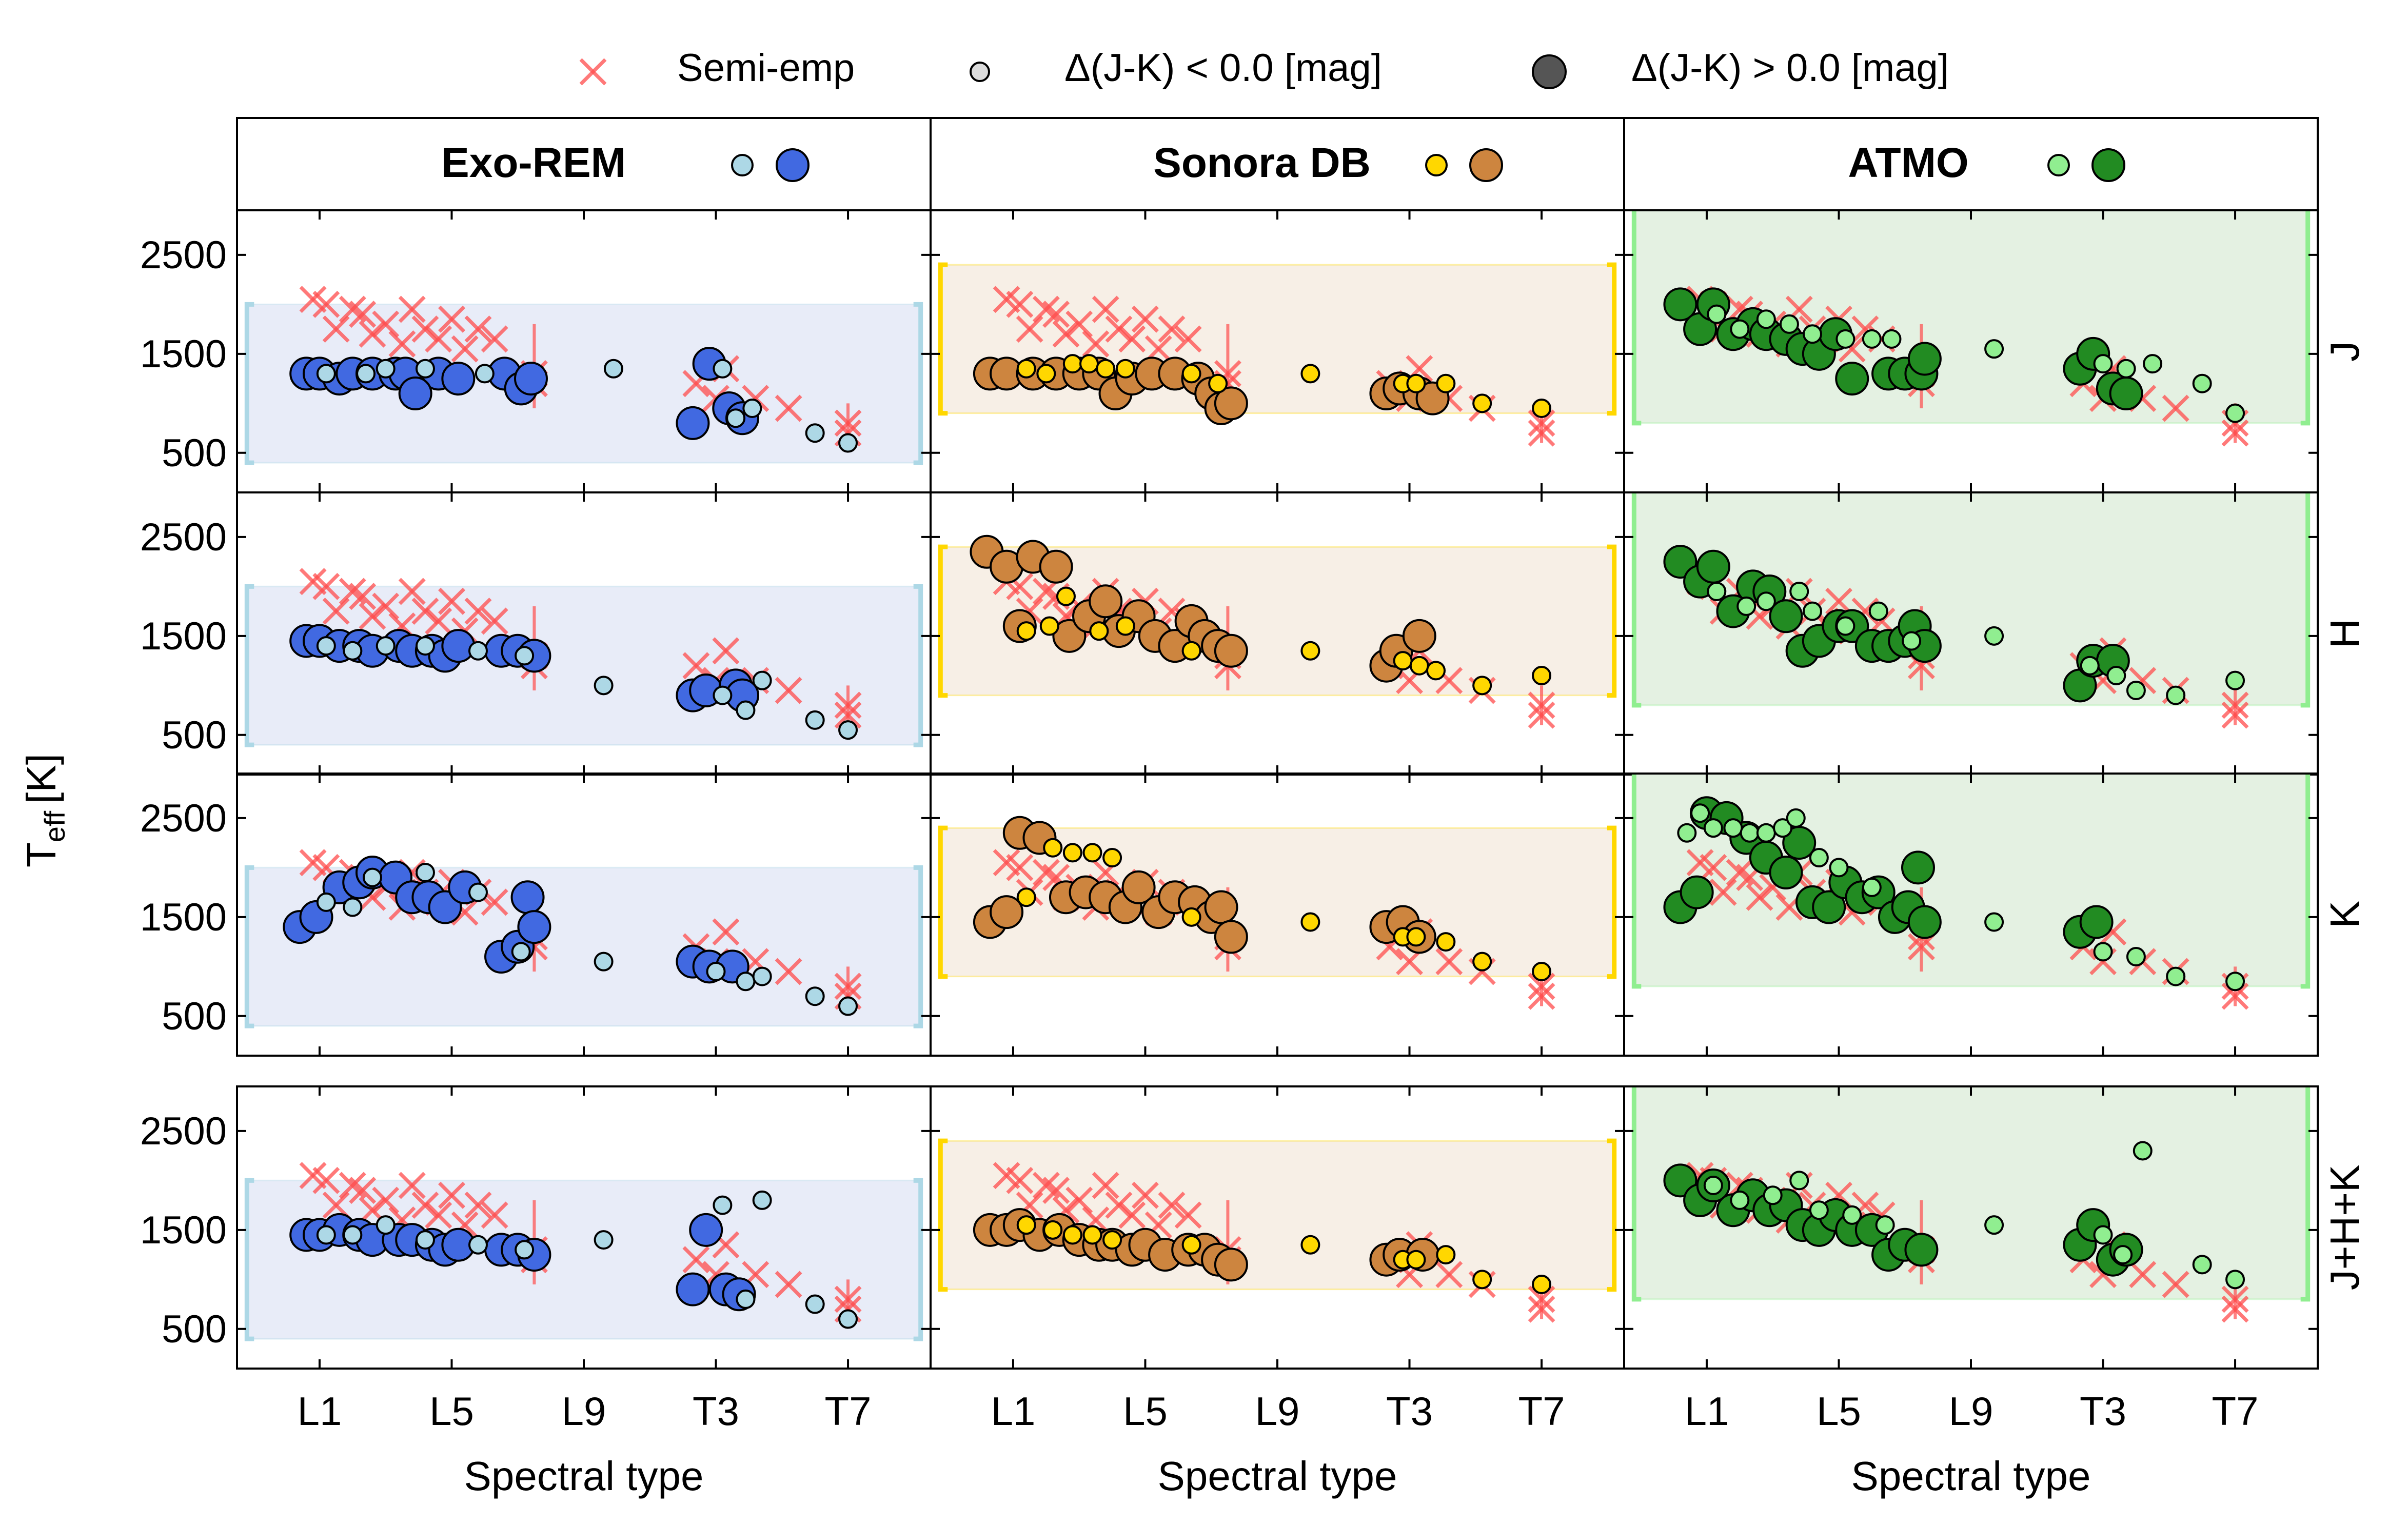  Describe the element at coordinates (536, 915) in the screenshot. I see `panel-exorem-k: 500 1500 2500` at that location.